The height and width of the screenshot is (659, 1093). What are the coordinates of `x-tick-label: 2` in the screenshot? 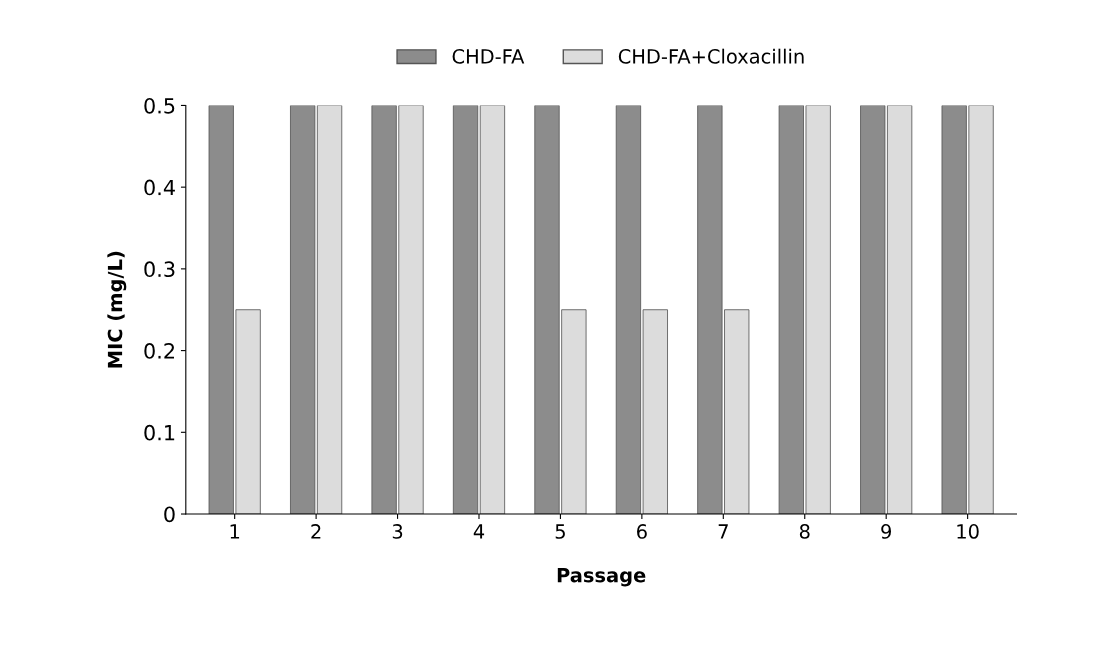 It's located at (316, 531).